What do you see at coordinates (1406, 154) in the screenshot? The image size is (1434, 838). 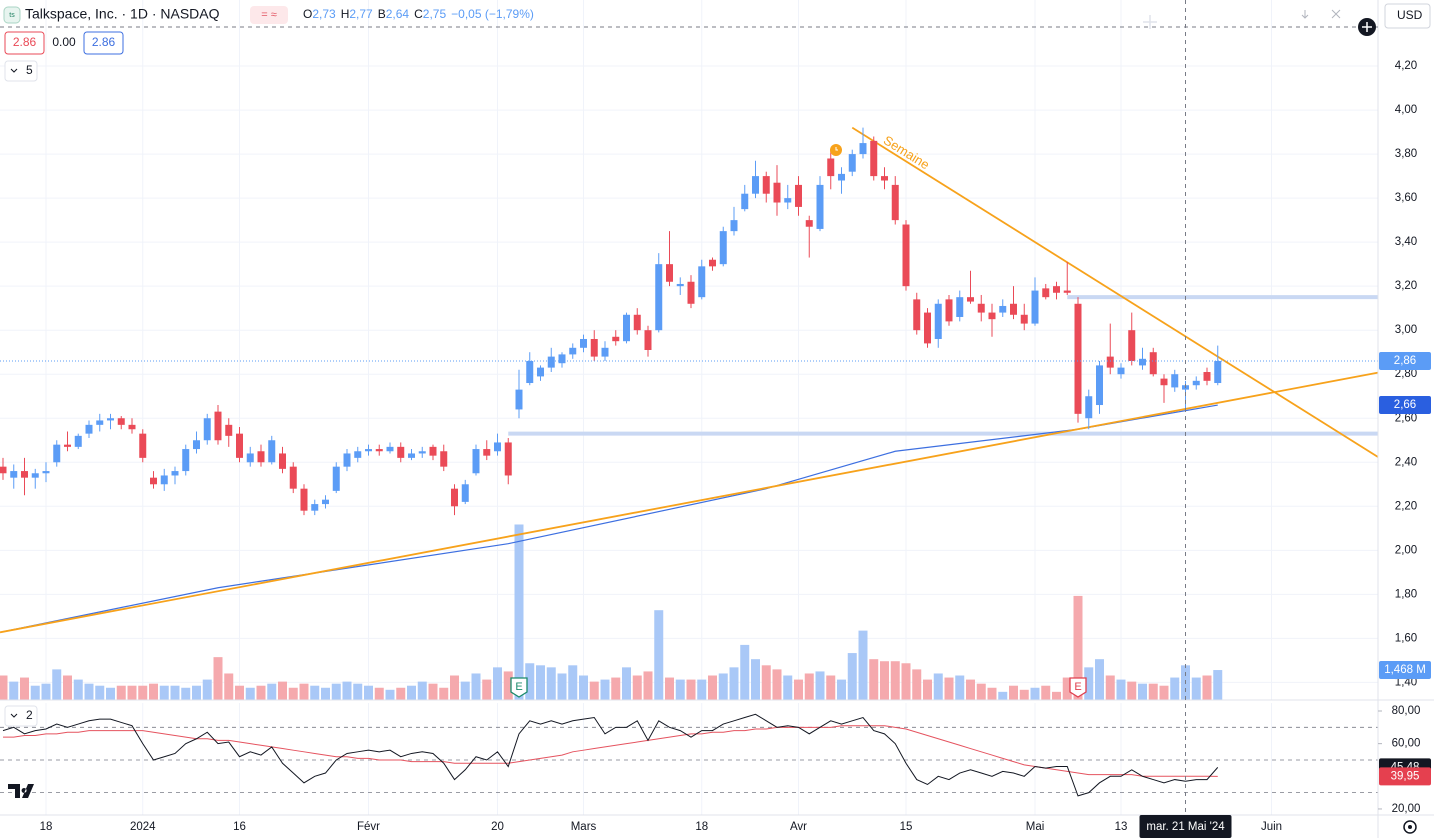 I see `y-tick-label: 3,80` at bounding box center [1406, 154].